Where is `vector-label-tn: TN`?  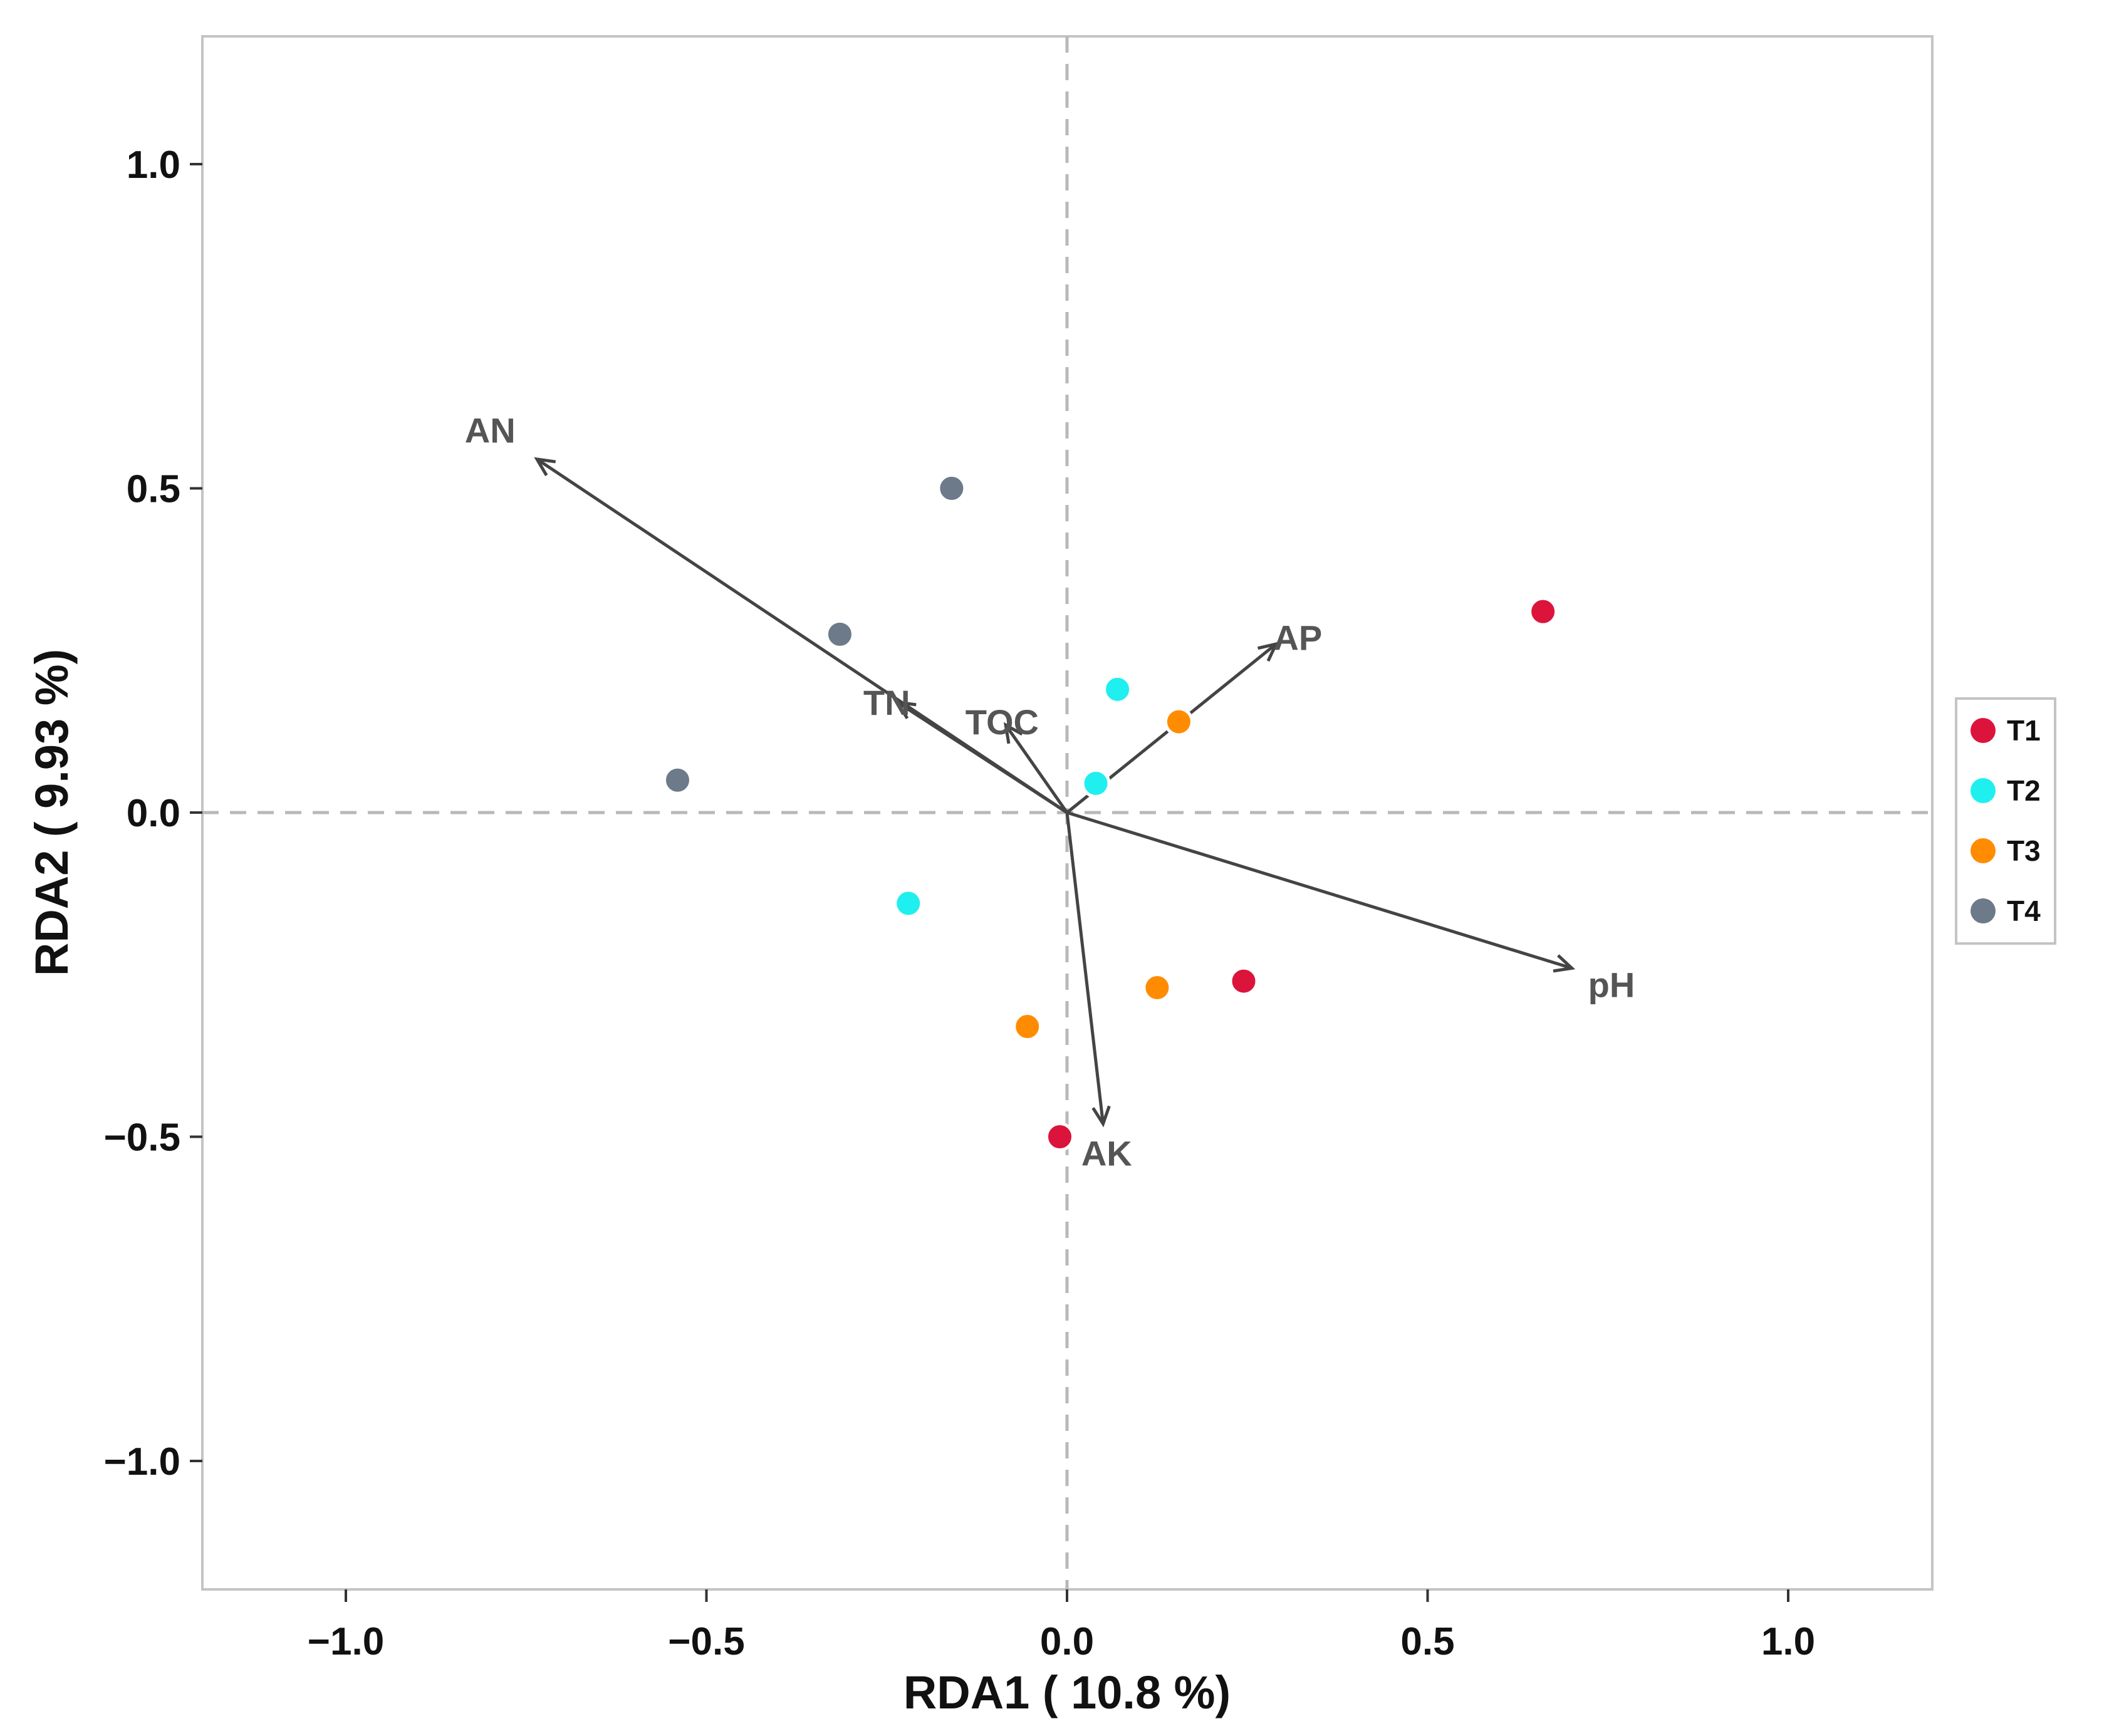
vector-label-tn: TN is located at coordinates (886, 702).